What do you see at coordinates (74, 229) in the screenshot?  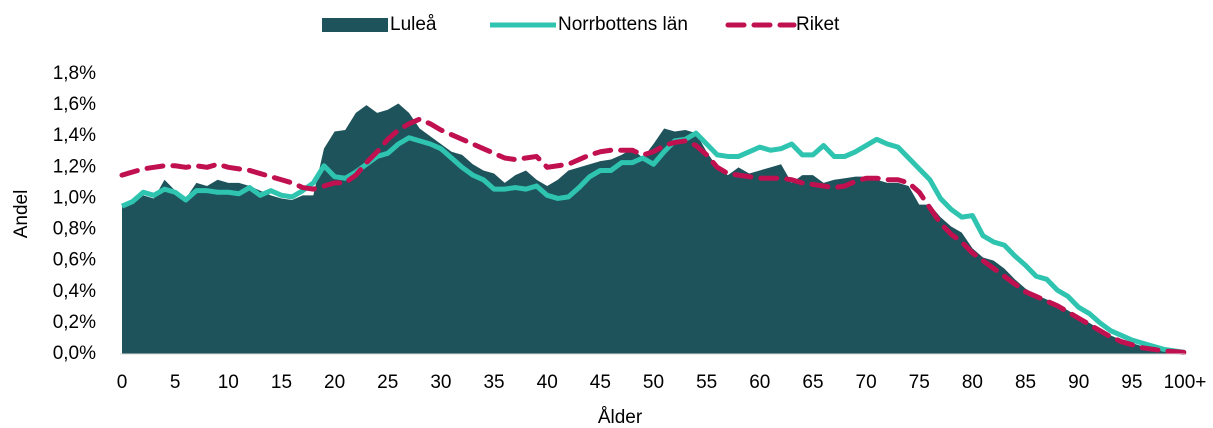 I see `y-tick-label: 0,8%` at bounding box center [74, 229].